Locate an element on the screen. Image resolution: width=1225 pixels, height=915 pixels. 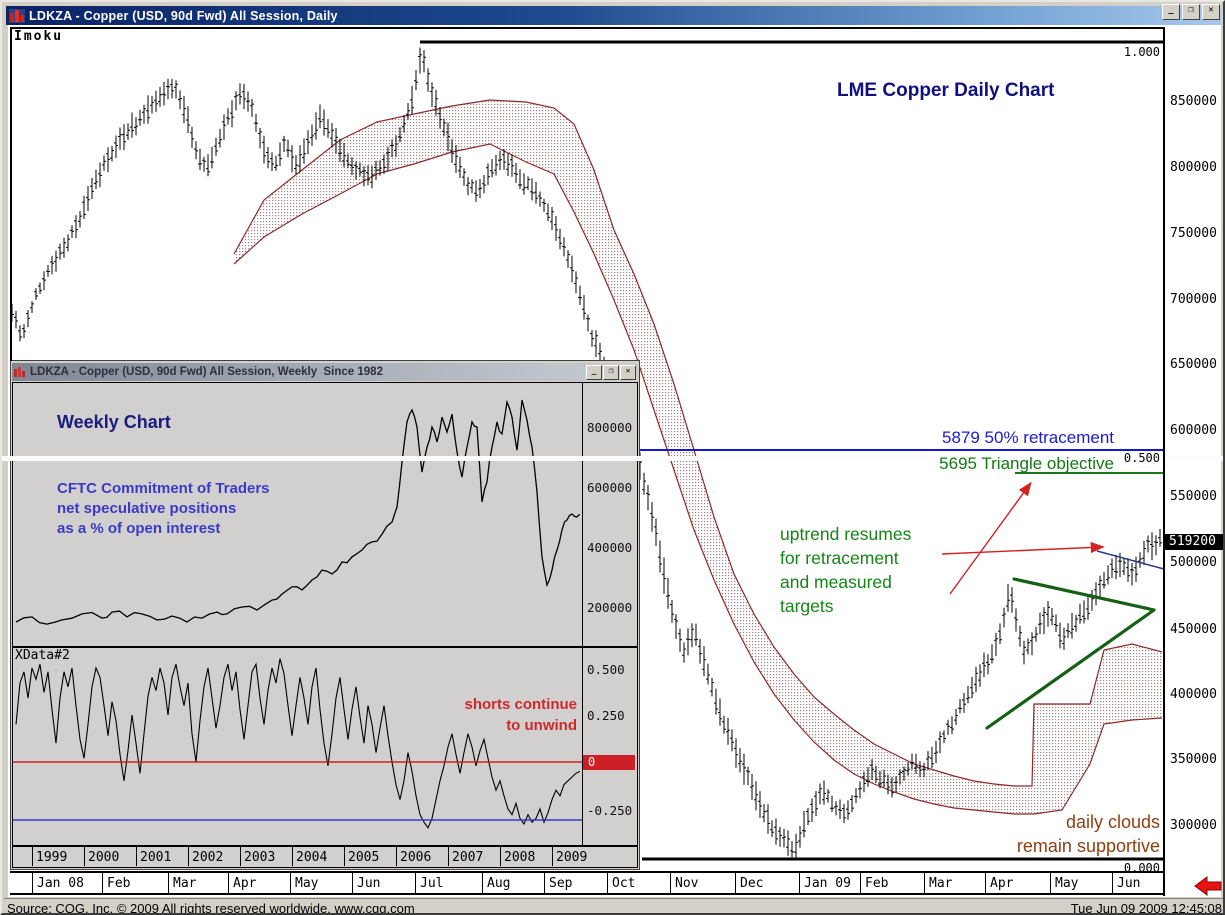
inset-window-controls: _ ❐ ✕ is located at coordinates (611, 372).